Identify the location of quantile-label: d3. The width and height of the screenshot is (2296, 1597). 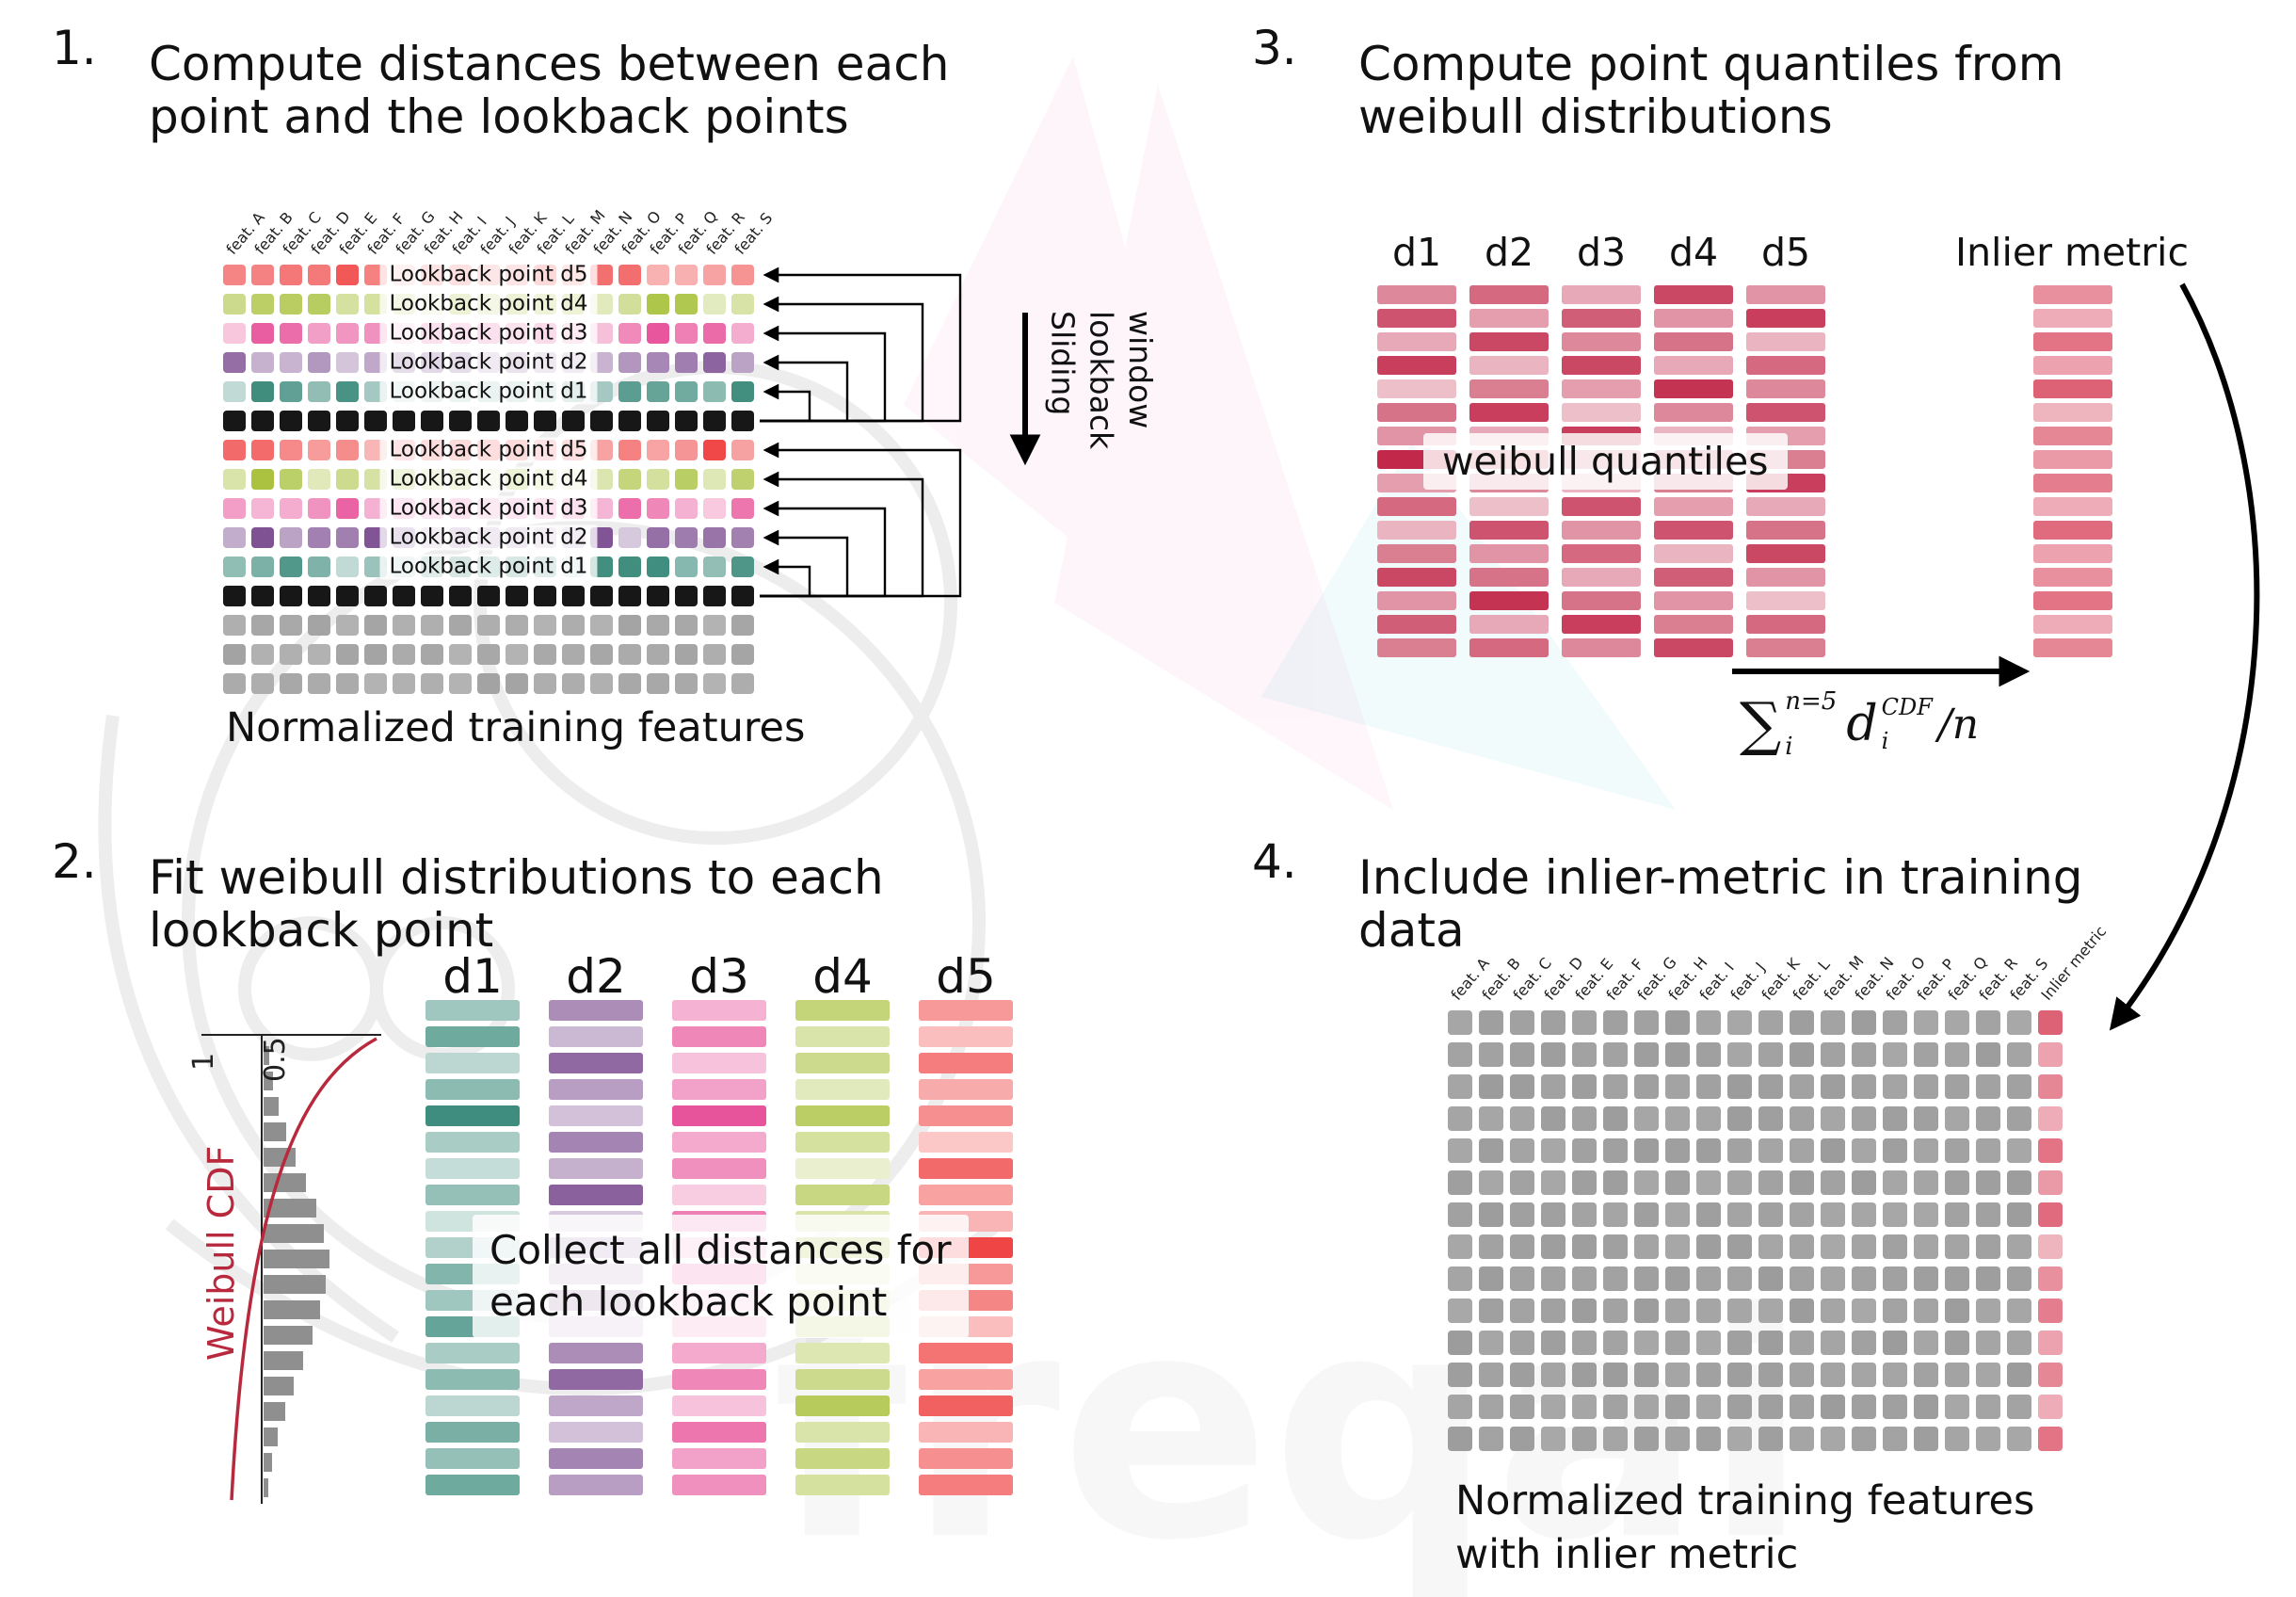
(1601, 252).